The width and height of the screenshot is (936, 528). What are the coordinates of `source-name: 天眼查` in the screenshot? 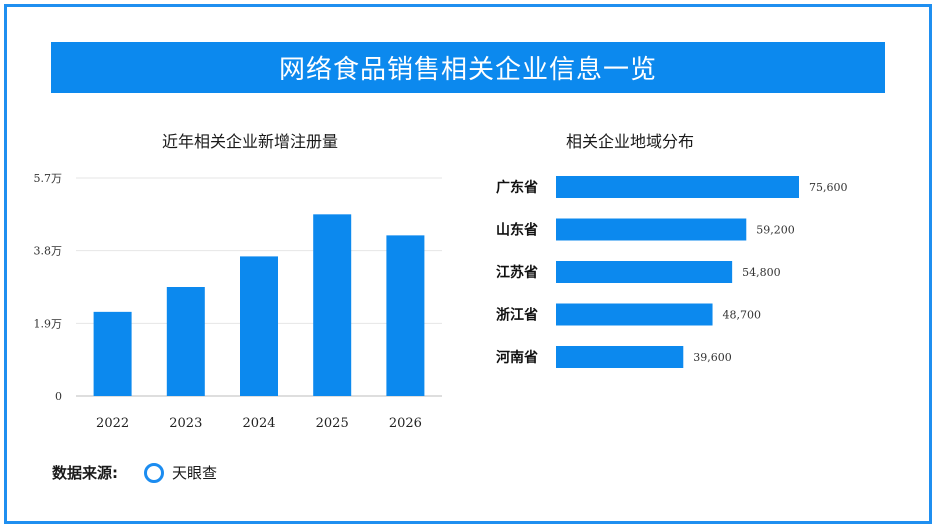 It's located at (195, 473).